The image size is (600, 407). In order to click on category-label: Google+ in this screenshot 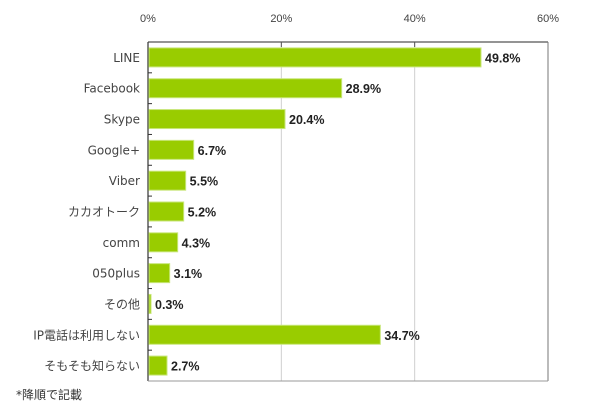, I will do `click(114, 150)`.